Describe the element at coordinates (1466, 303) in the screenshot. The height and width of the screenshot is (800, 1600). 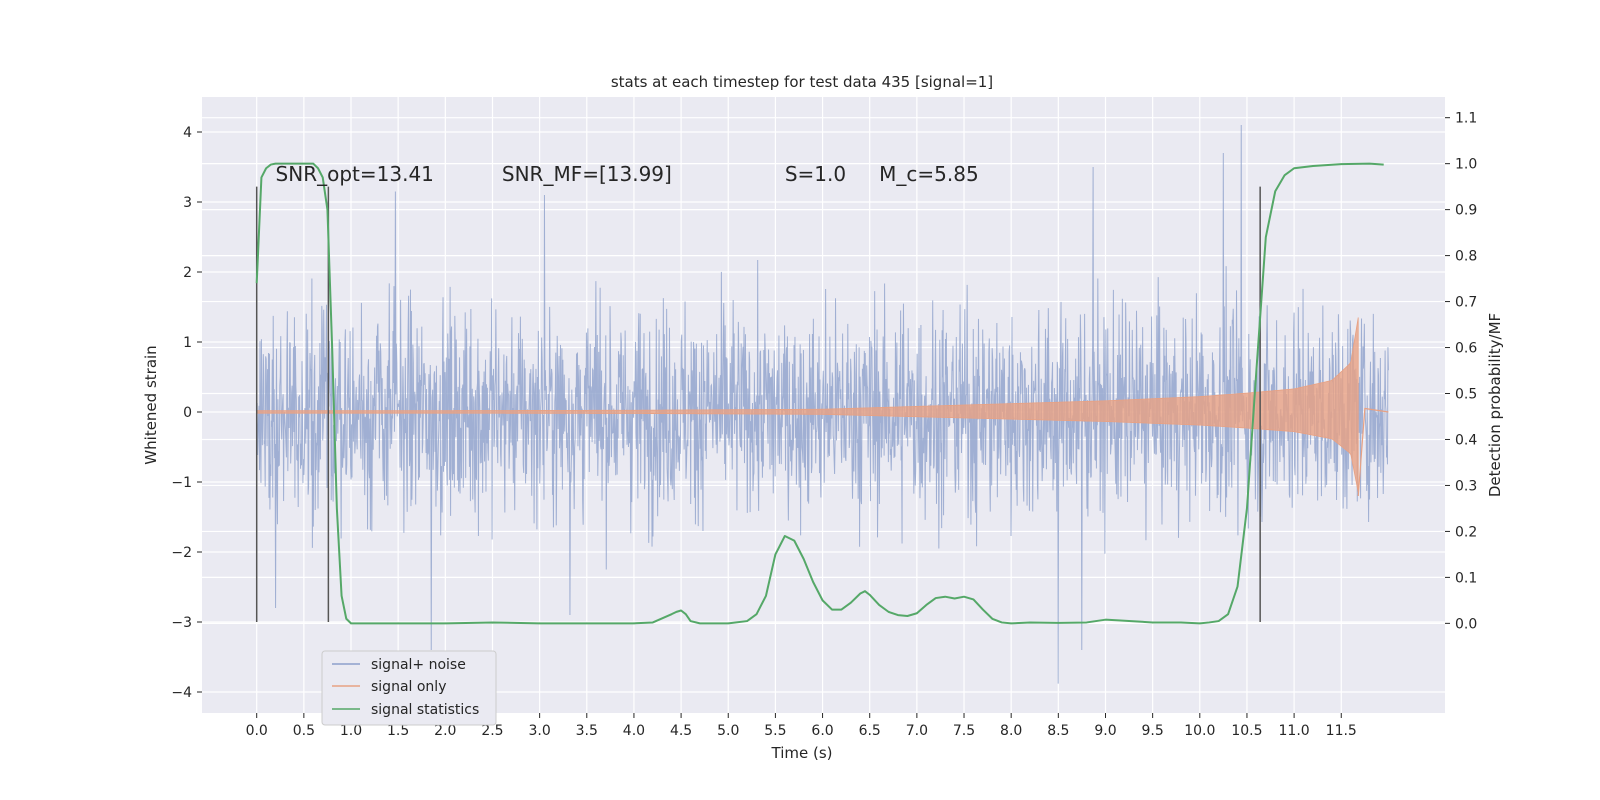
I see `y-right-tick-label-7: 0.7` at that location.